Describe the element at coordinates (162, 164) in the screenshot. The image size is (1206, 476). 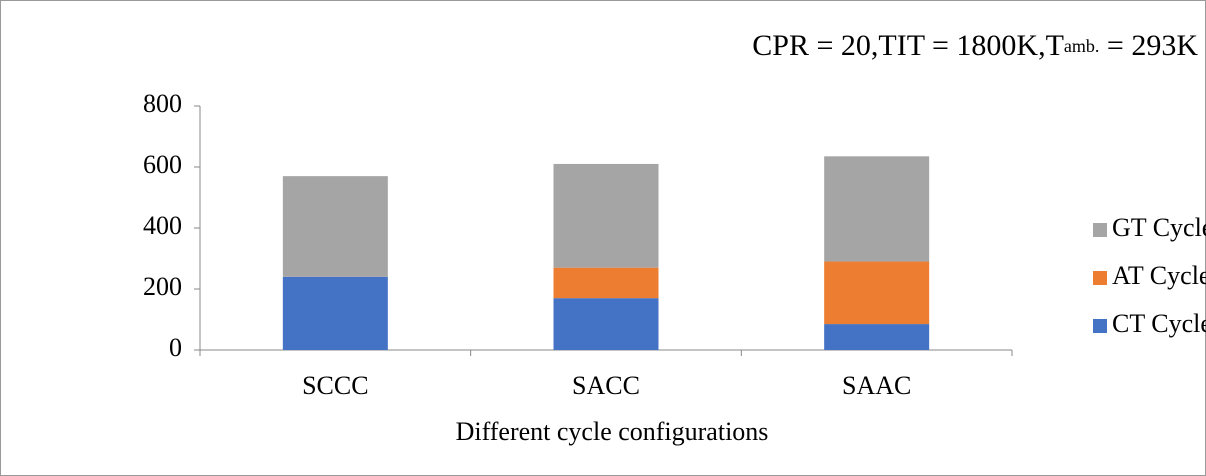
I see `y-tick-label: 600` at that location.